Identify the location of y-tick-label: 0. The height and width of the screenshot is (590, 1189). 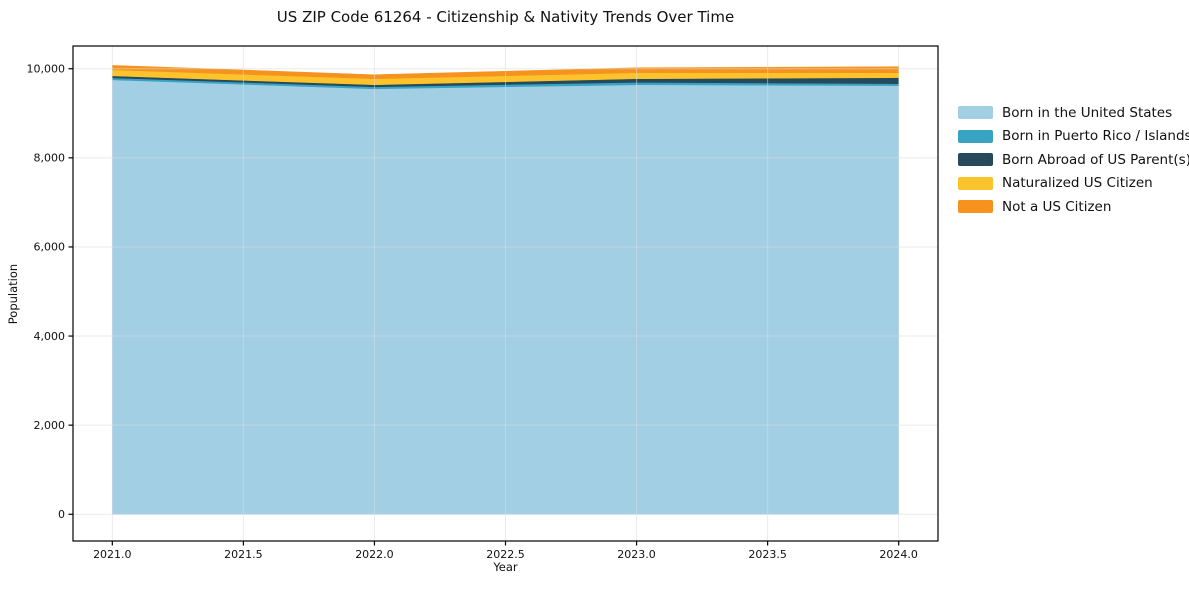
(61, 514).